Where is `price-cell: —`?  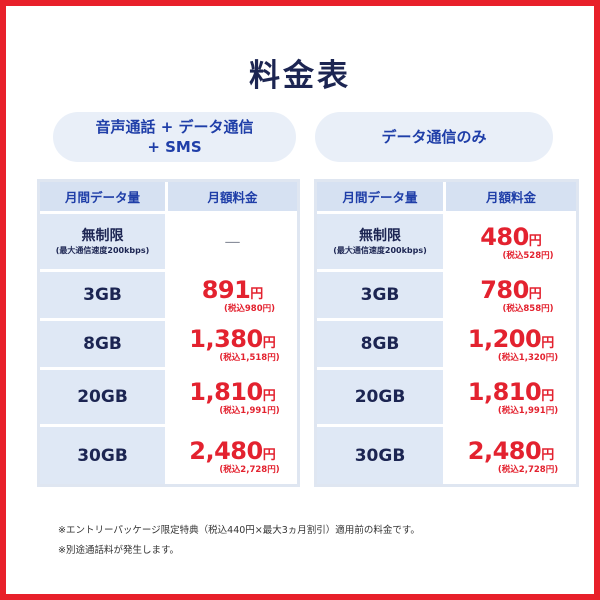
price-cell: — is located at coordinates (232, 243).